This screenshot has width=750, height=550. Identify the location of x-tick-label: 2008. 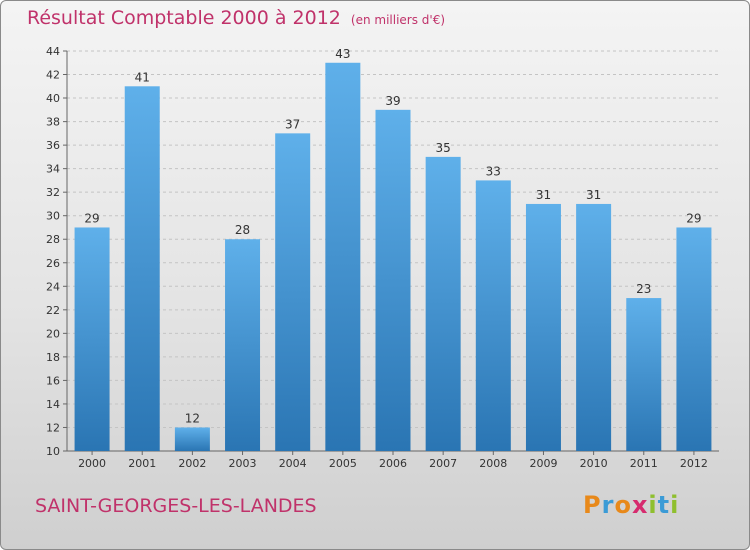
(493, 463).